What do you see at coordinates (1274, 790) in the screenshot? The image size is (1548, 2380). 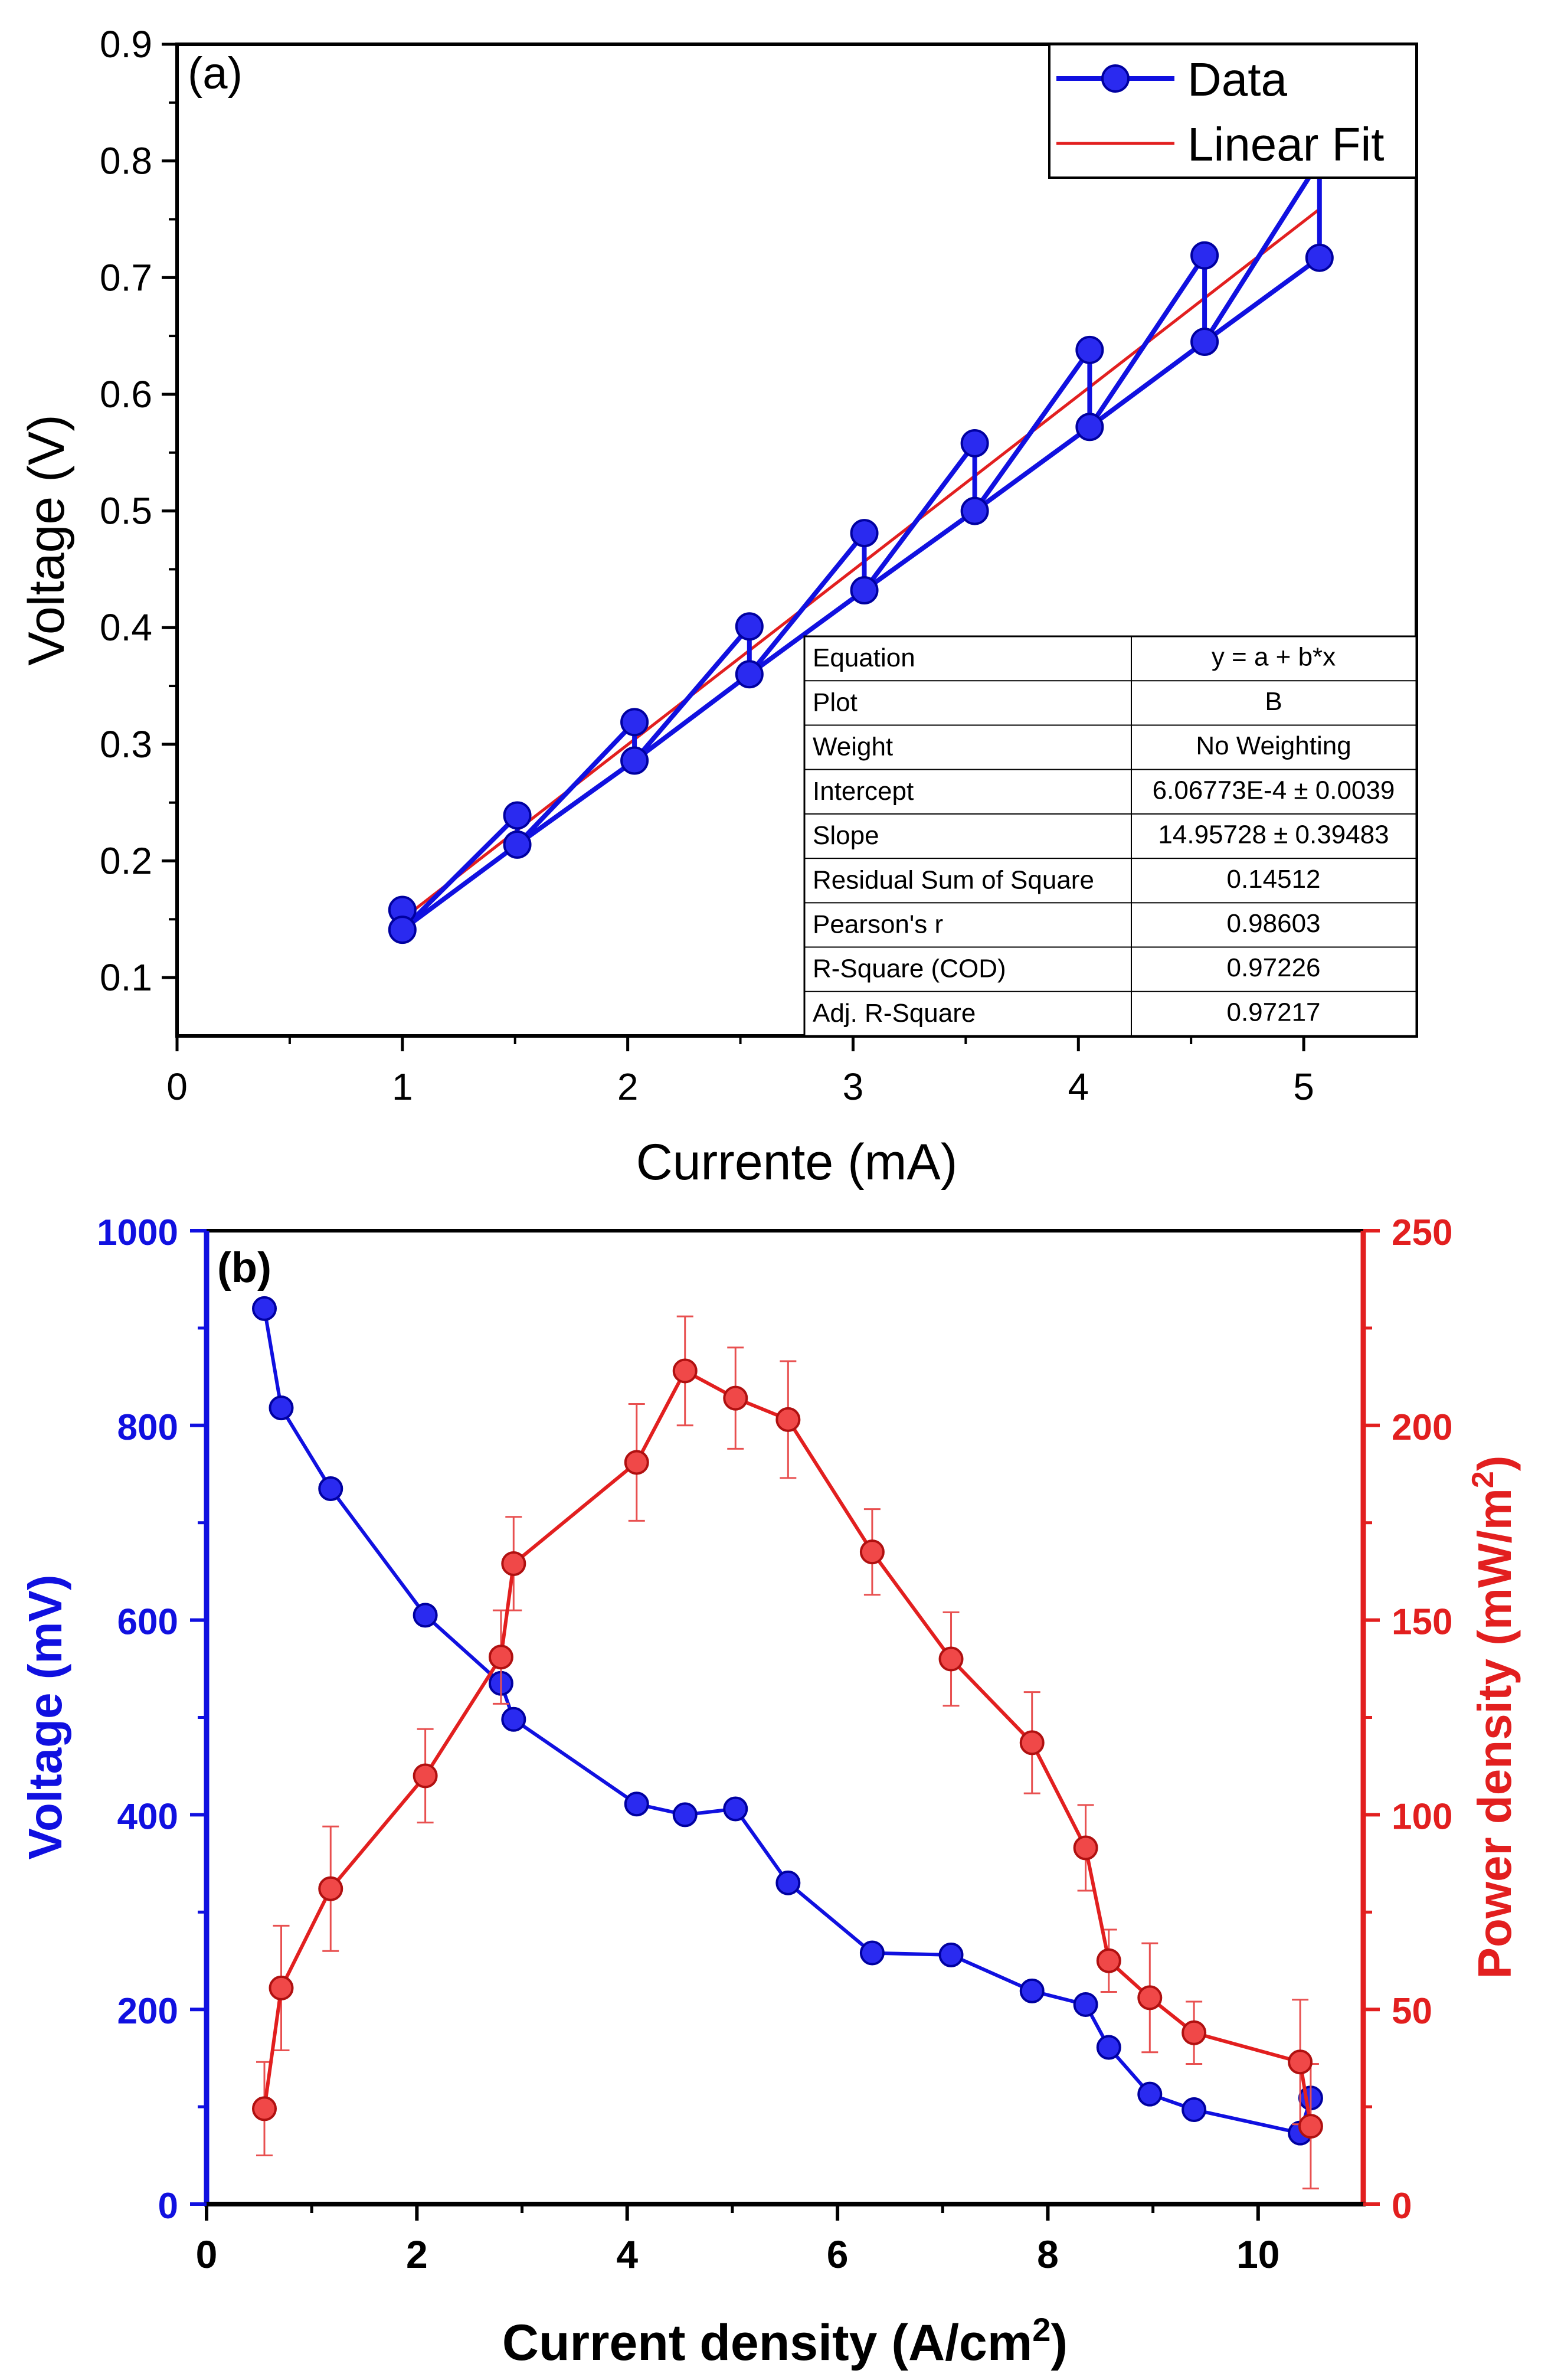 I see `fit-table-value: 6.06773E-4 ± 0.0039` at bounding box center [1274, 790].